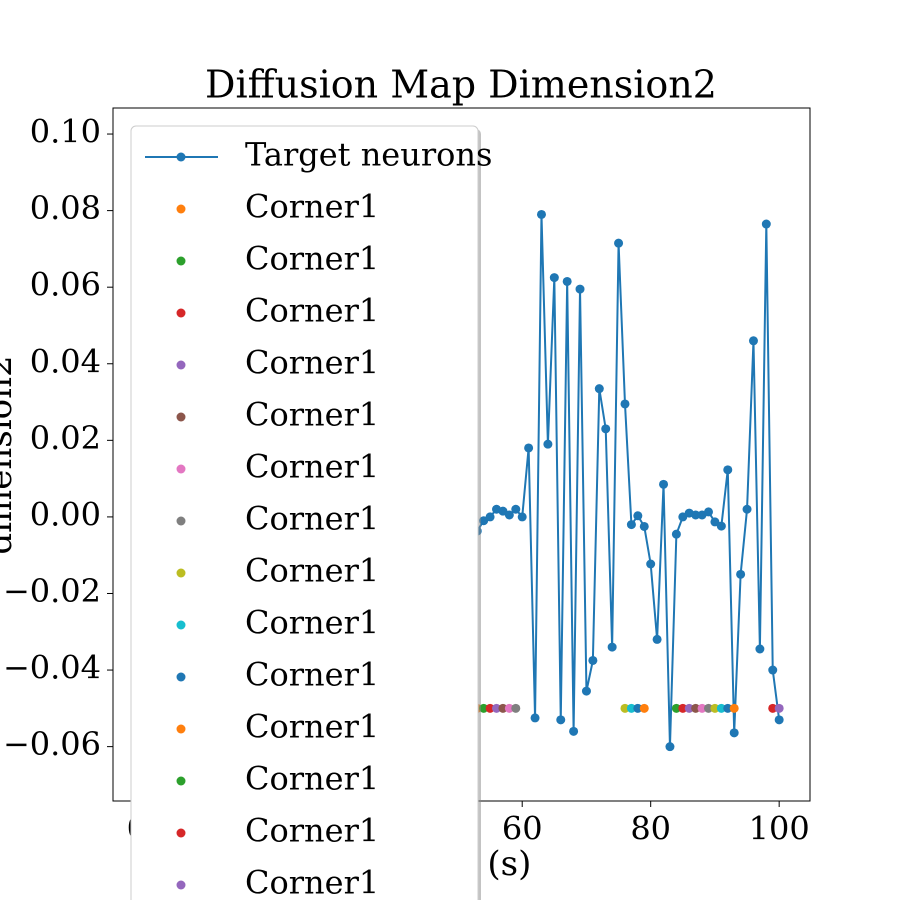  What do you see at coordinates (522, 829) in the screenshot?
I see `x-tick-label: 60` at bounding box center [522, 829].